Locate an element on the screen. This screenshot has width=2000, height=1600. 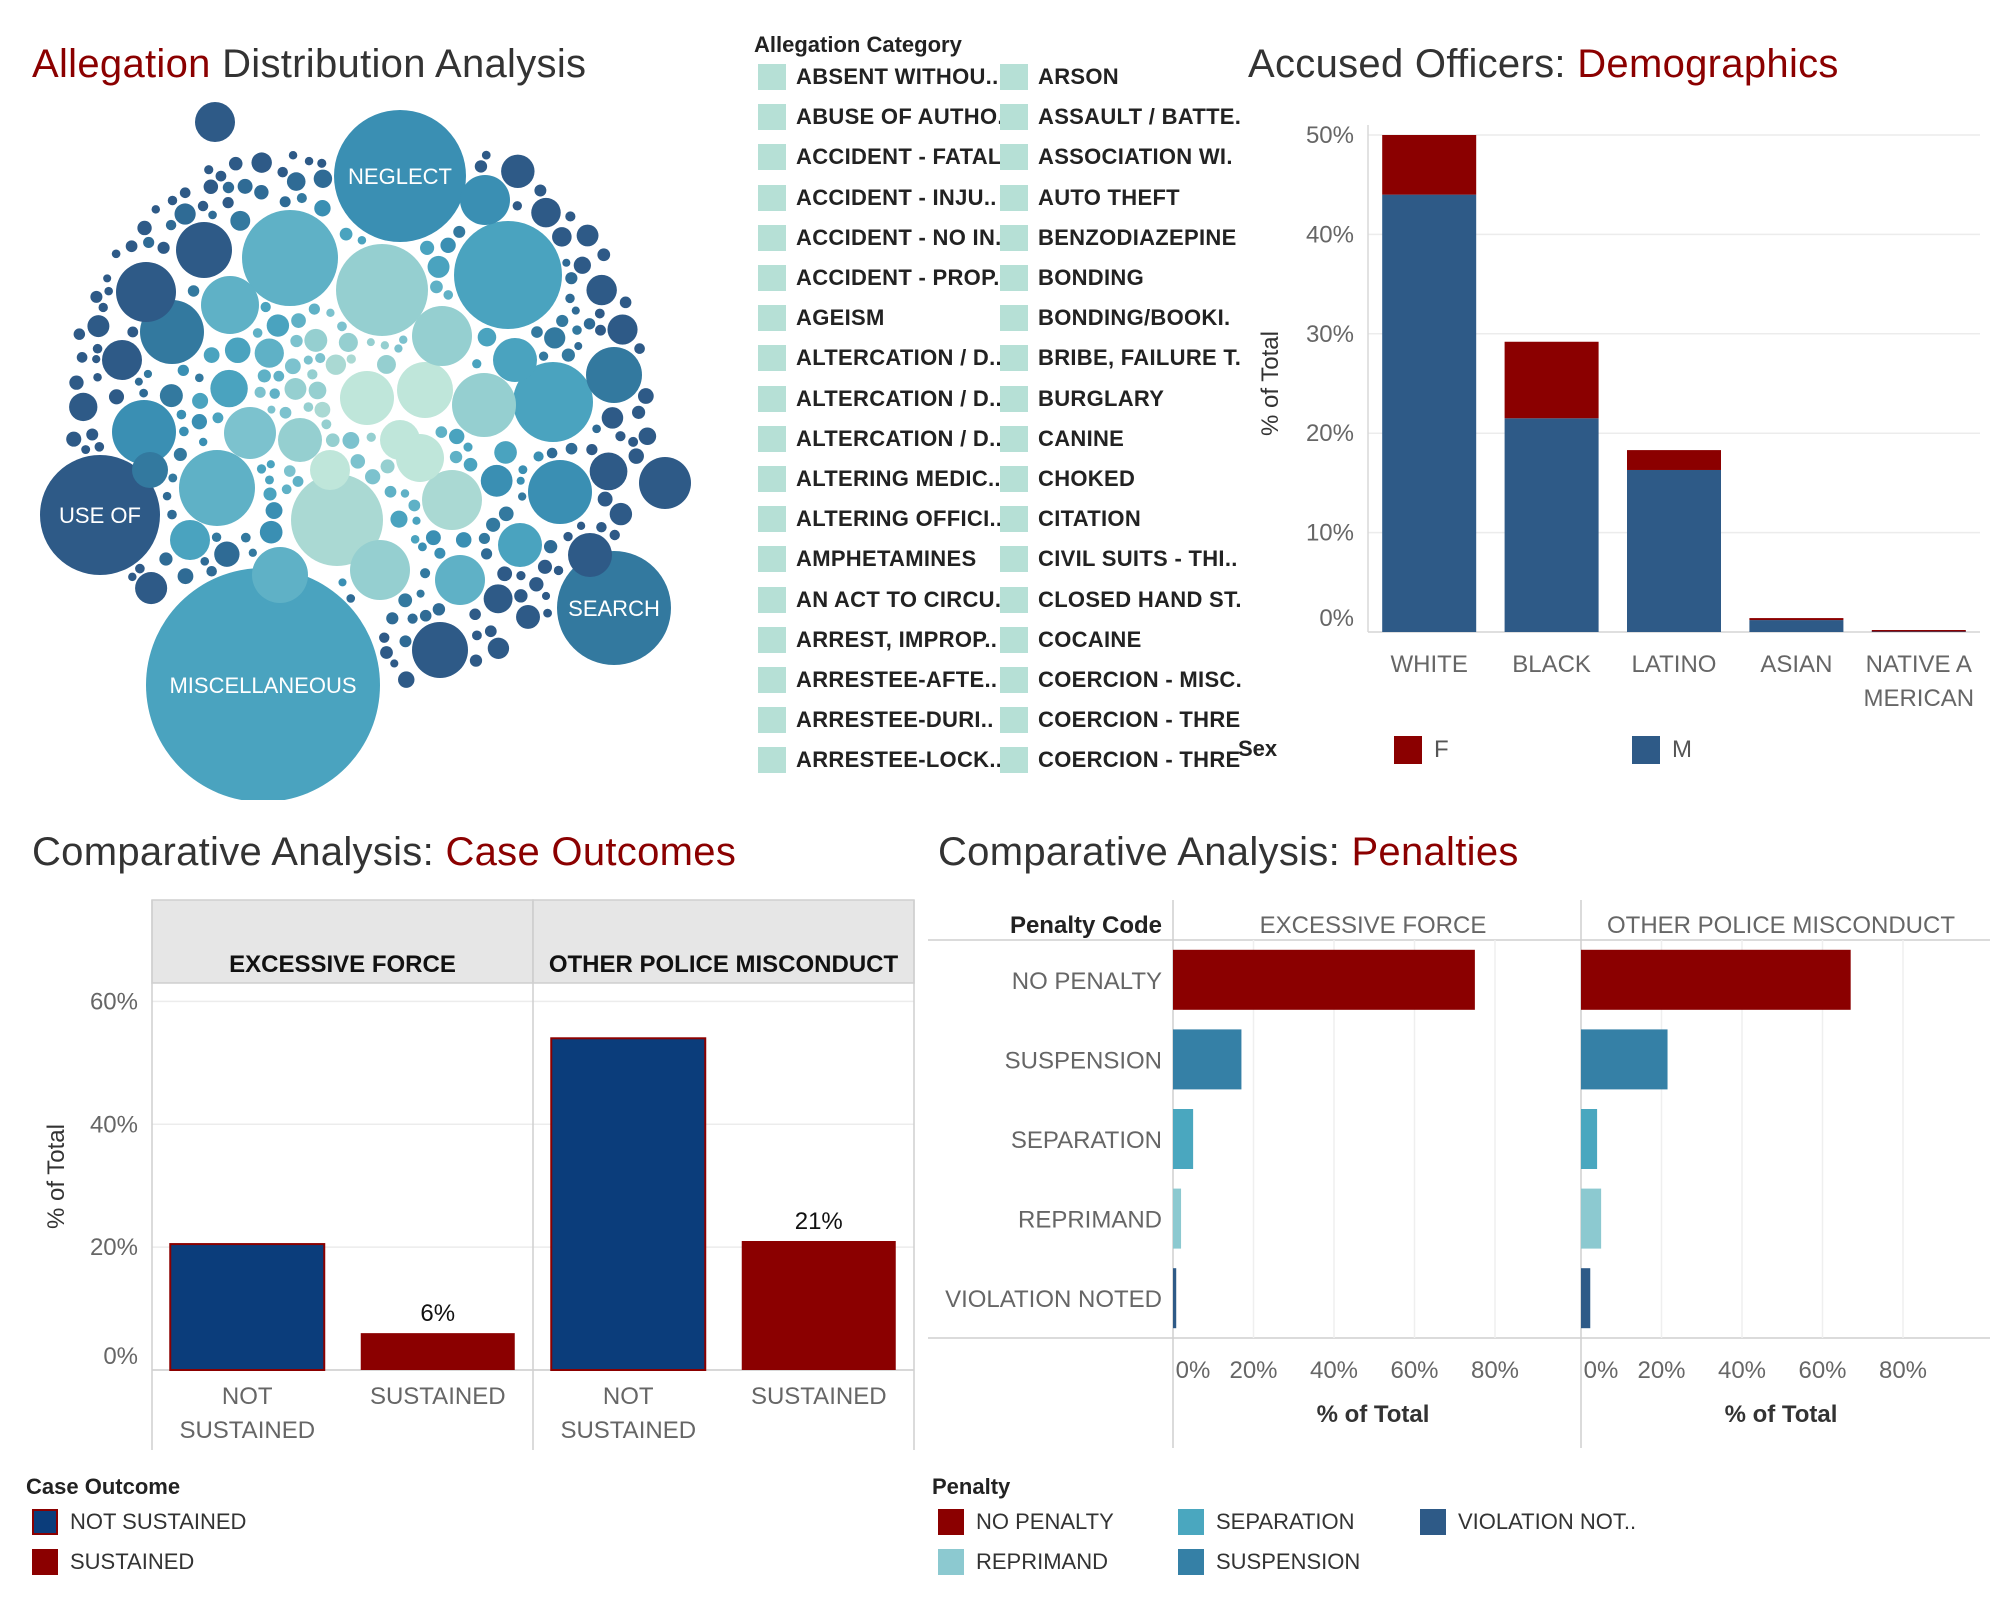
sex-legend-item: F is located at coordinates (1421, 750).